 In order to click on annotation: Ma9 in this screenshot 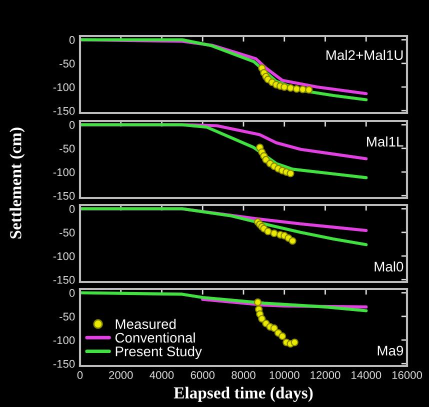, I will do `click(391, 351)`.